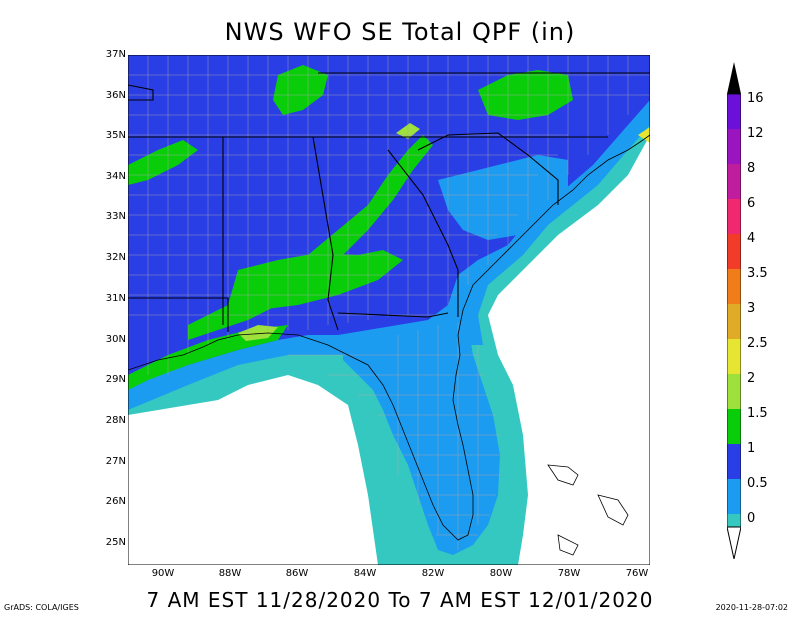  I want to click on lat-label: 28N, so click(115, 420).